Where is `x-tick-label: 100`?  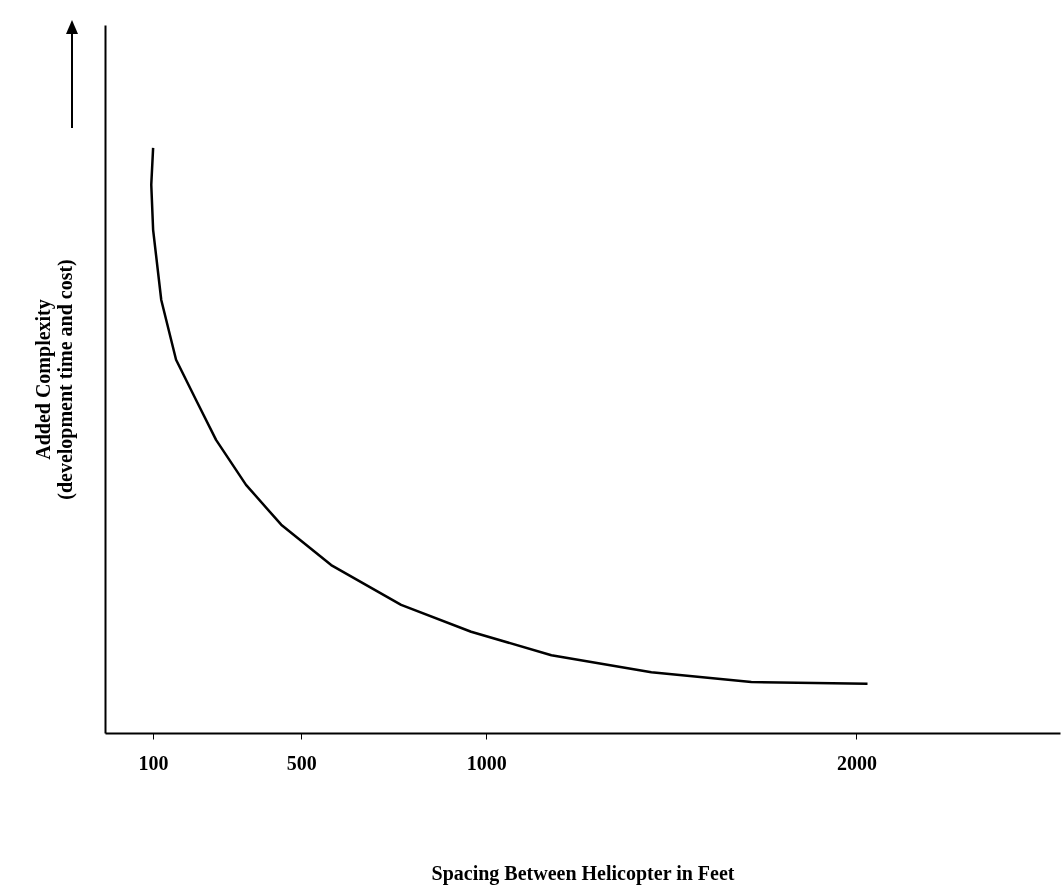 x-tick-label: 100 is located at coordinates (153, 762).